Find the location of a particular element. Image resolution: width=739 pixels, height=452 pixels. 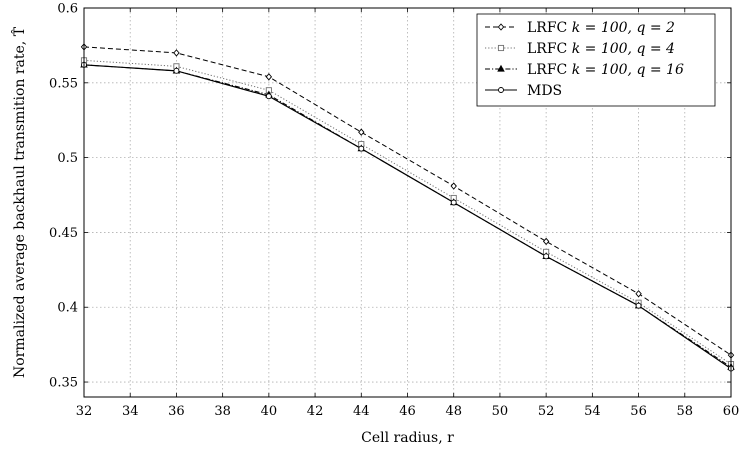

x-tick-label: 54 is located at coordinates (592, 411).